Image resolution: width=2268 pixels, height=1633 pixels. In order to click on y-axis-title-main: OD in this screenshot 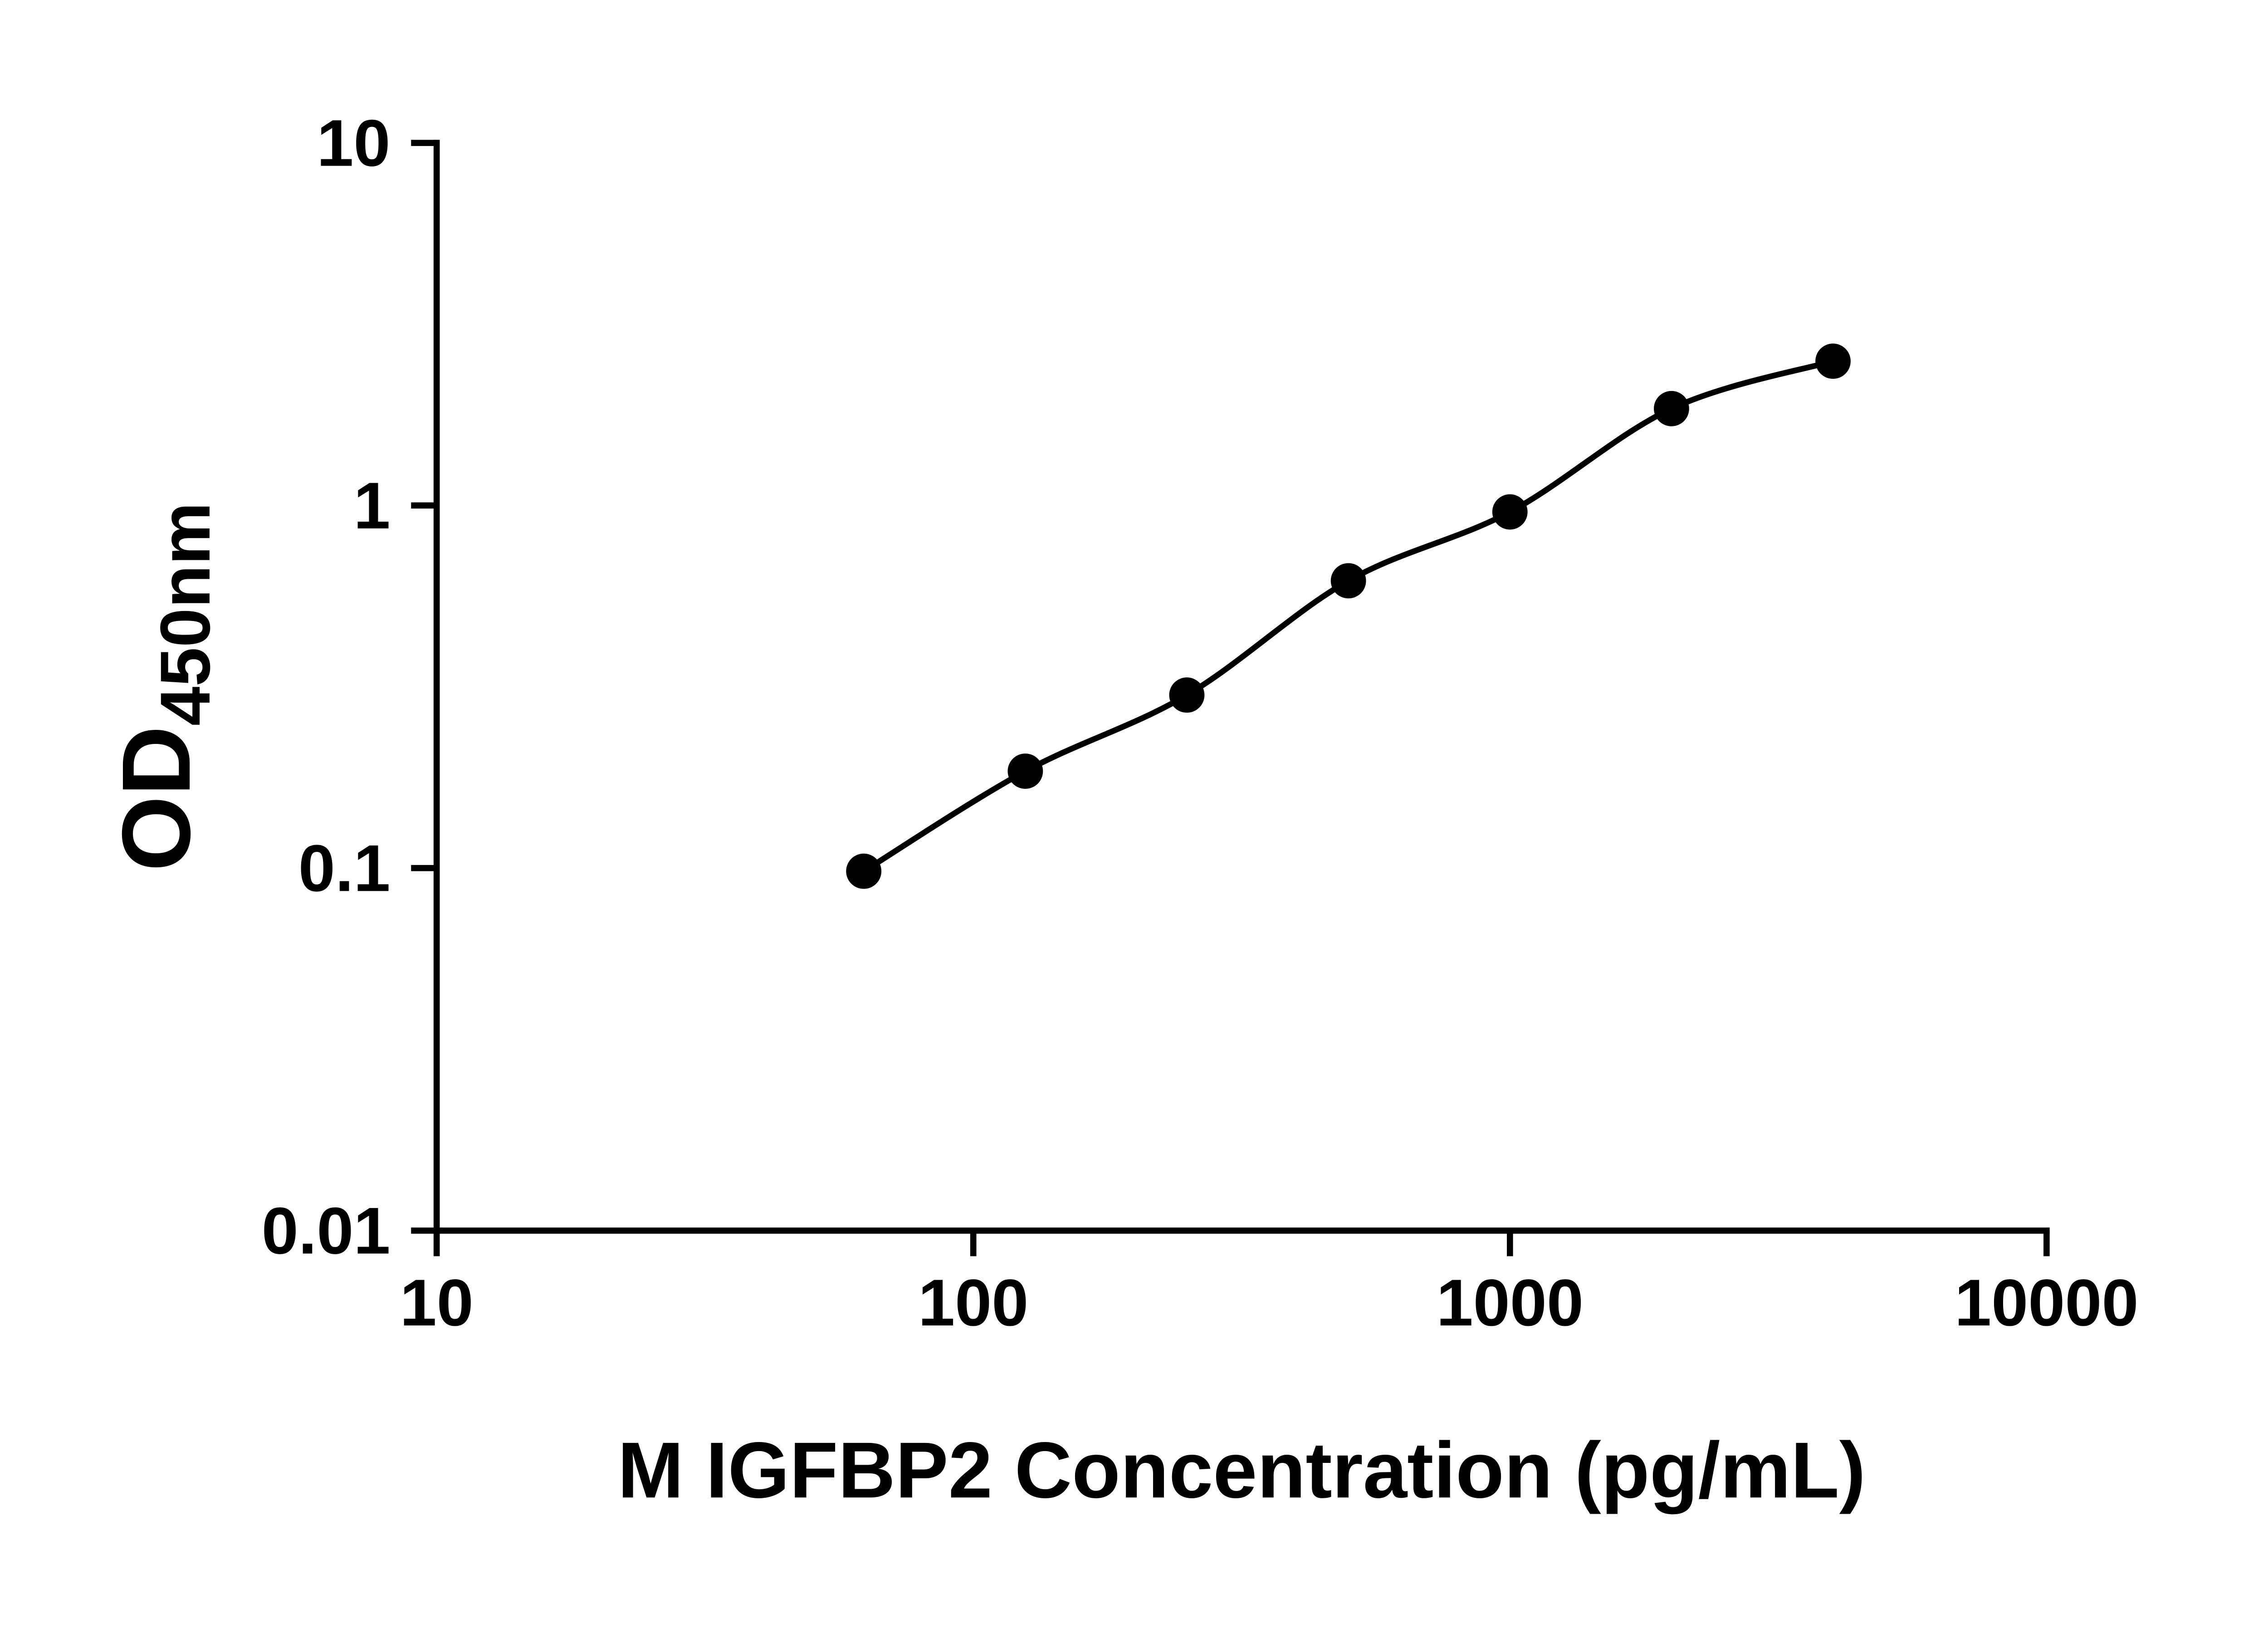, I will do `click(156, 798)`.